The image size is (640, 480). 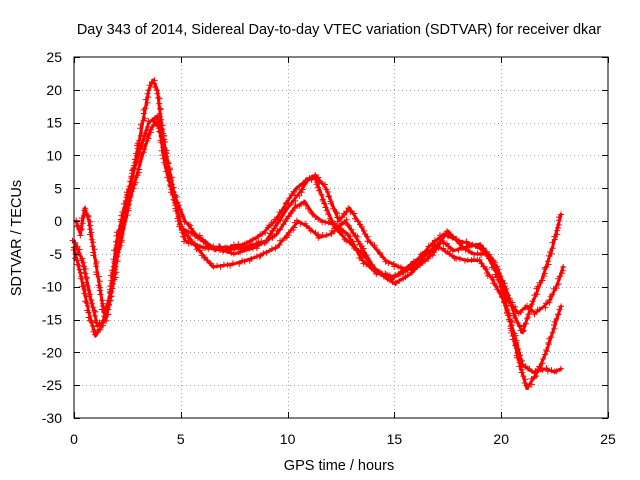 I want to click on y-tick-label: 25, so click(x=54, y=57).